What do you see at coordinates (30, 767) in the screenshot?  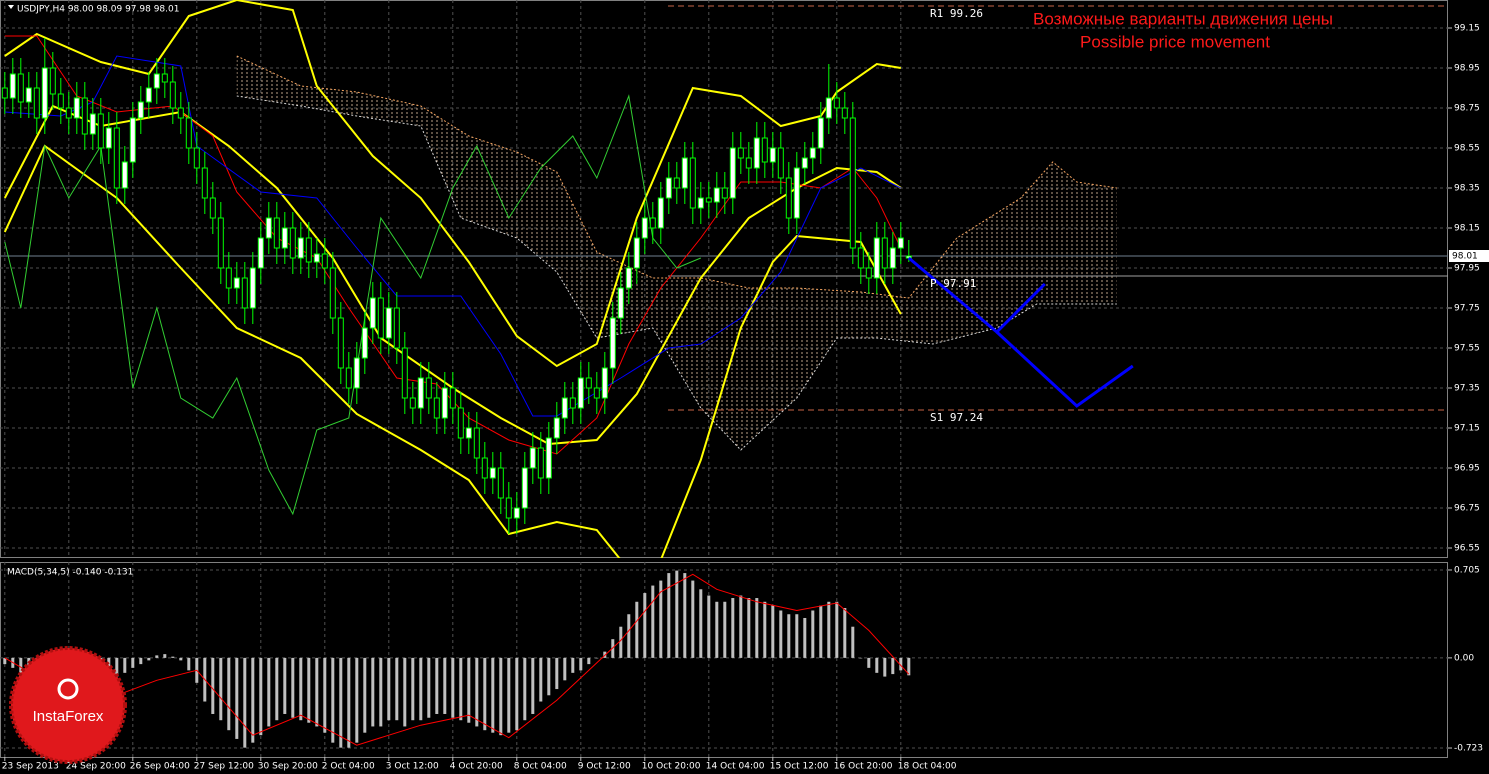 I see `x-tick-label: 23 Sep 2013` at bounding box center [30, 767].